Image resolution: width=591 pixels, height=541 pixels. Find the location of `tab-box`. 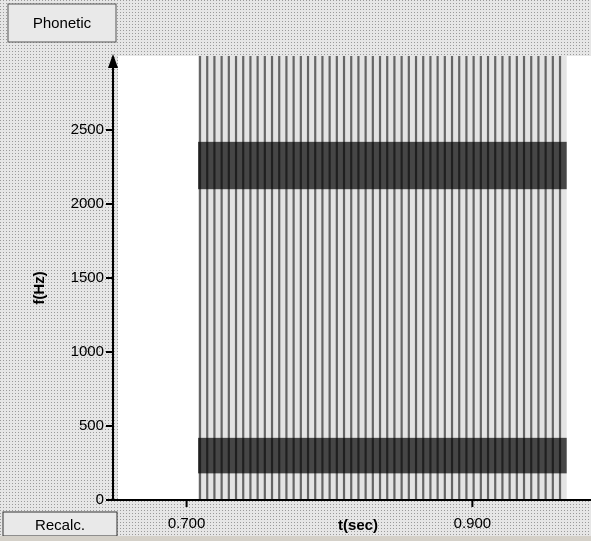

tab-box is located at coordinates (62, 23).